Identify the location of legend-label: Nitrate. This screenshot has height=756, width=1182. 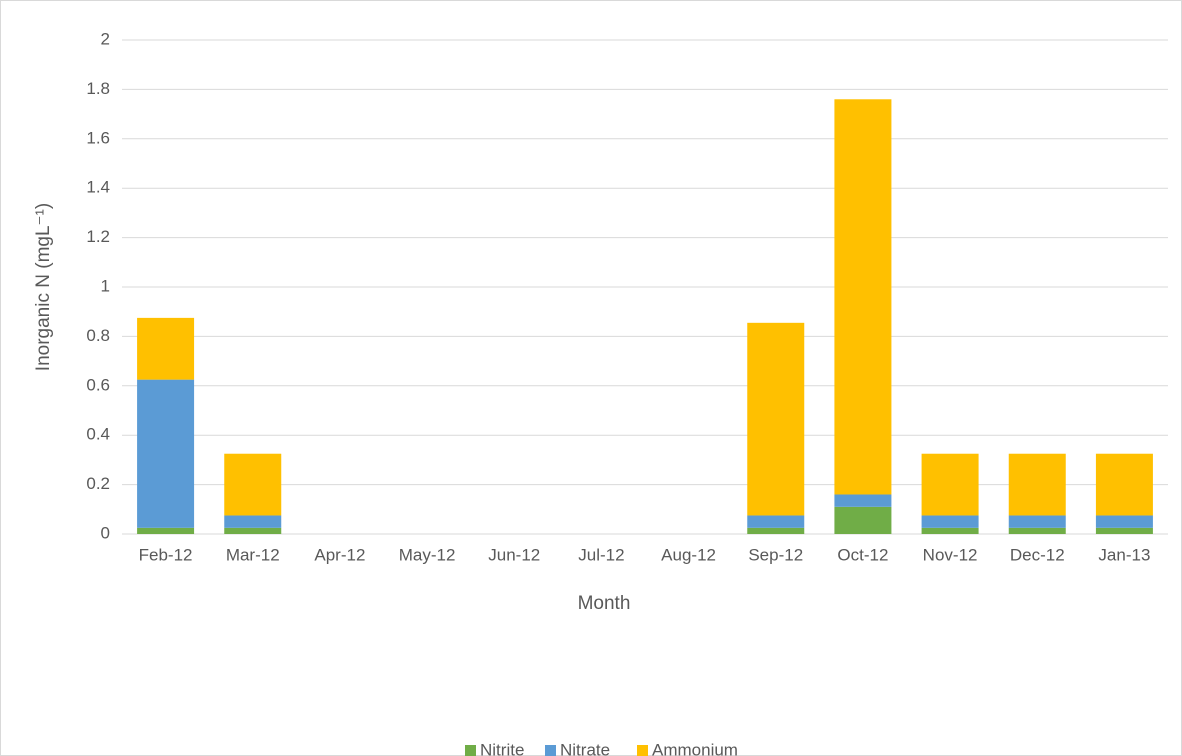
(585, 748).